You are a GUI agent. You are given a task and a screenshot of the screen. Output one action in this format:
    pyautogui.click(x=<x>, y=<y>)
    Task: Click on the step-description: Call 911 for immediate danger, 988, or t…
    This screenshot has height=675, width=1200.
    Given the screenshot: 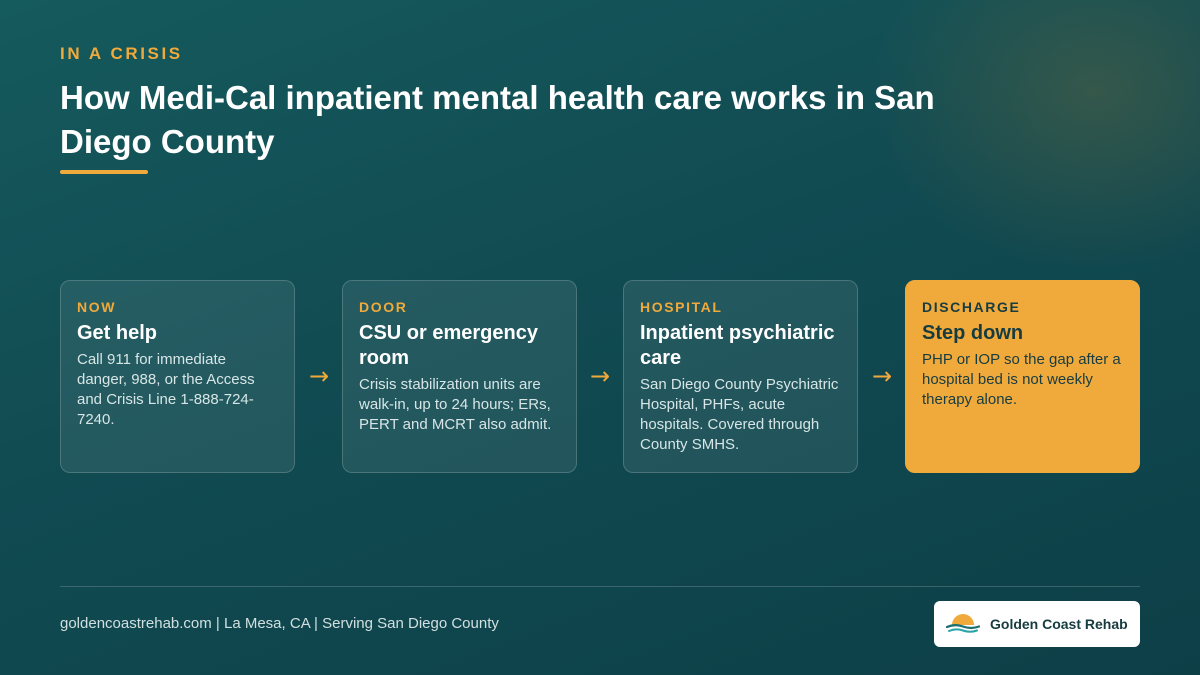 What is the action you would take?
    pyautogui.click(x=166, y=389)
    